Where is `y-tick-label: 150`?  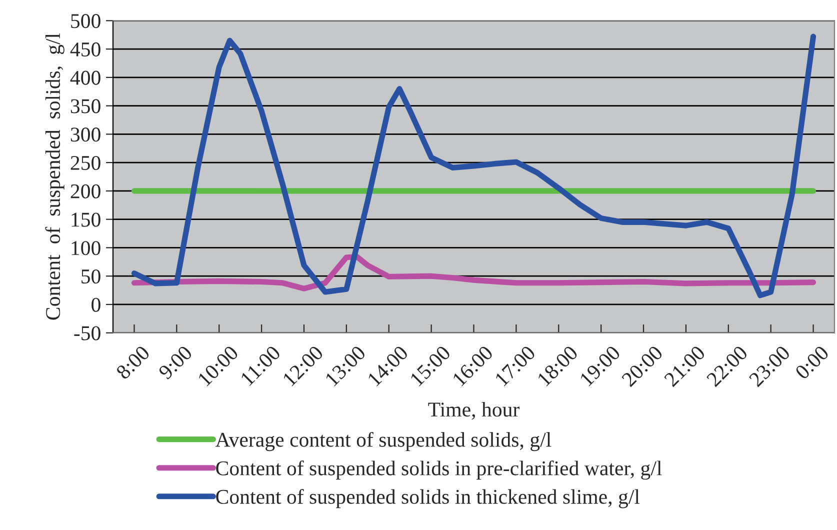
y-tick-label: 150 is located at coordinates (86, 219).